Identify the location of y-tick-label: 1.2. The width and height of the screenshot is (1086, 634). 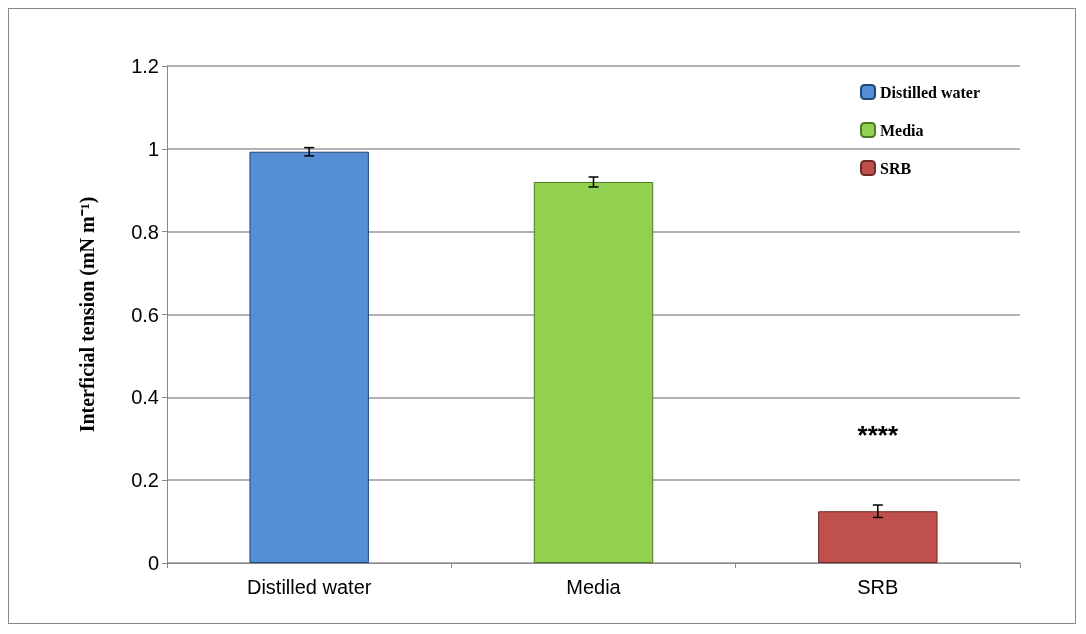
(145, 66).